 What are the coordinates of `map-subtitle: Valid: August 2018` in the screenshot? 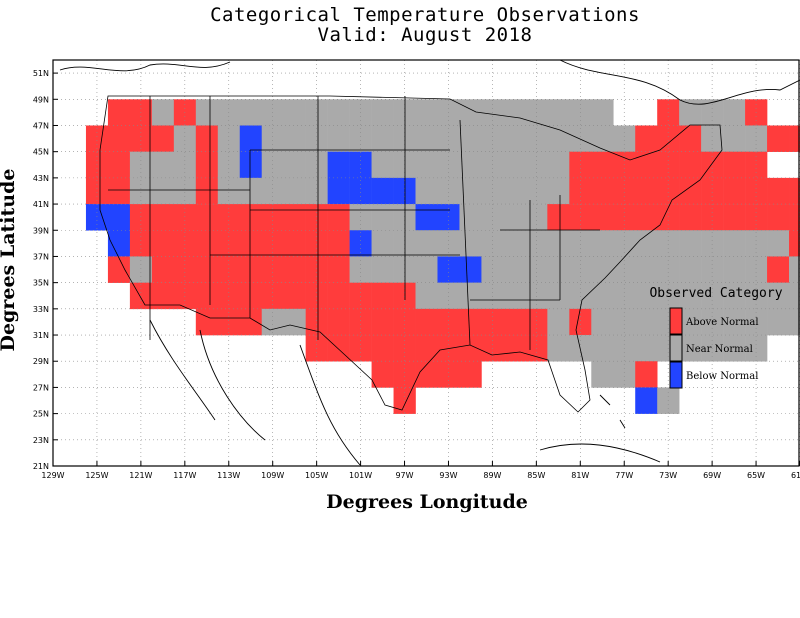 It's located at (425, 35).